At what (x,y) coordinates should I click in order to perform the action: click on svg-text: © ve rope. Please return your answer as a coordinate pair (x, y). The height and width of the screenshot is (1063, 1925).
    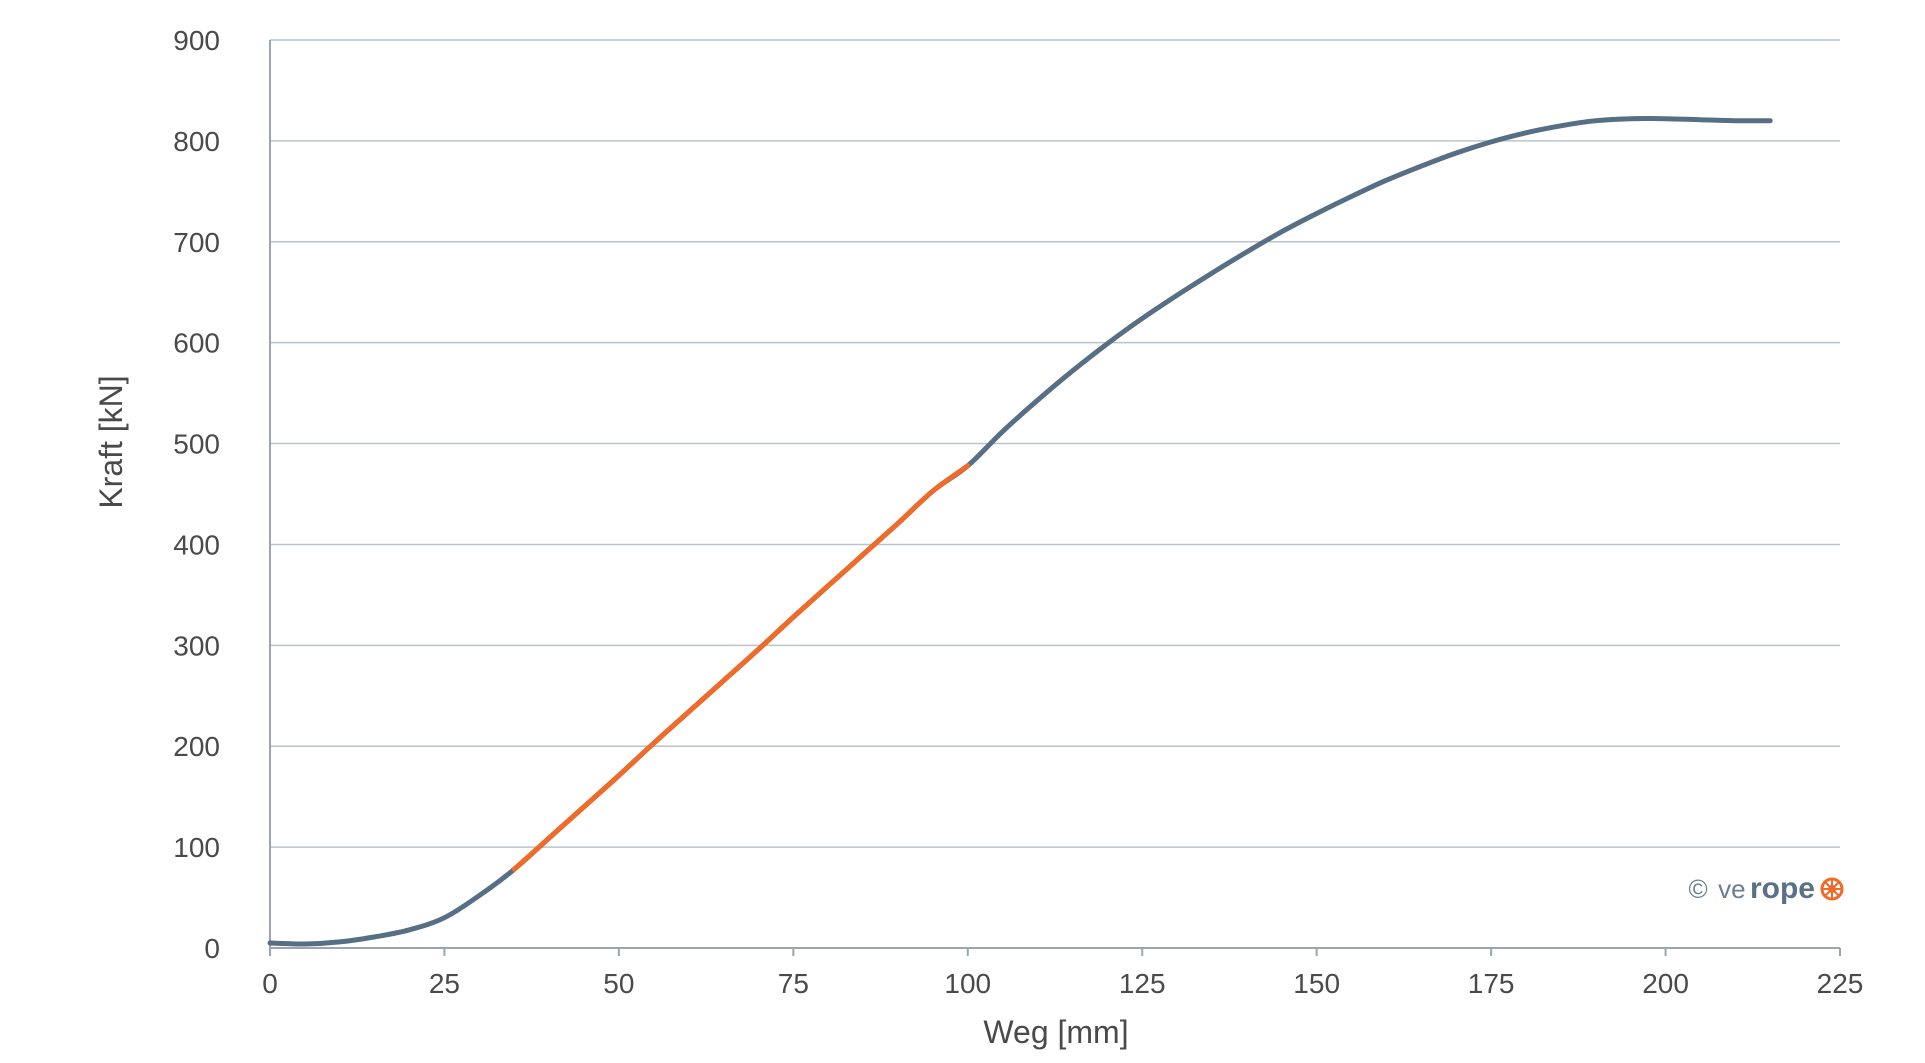
    Looking at the image, I should click on (1751, 888).